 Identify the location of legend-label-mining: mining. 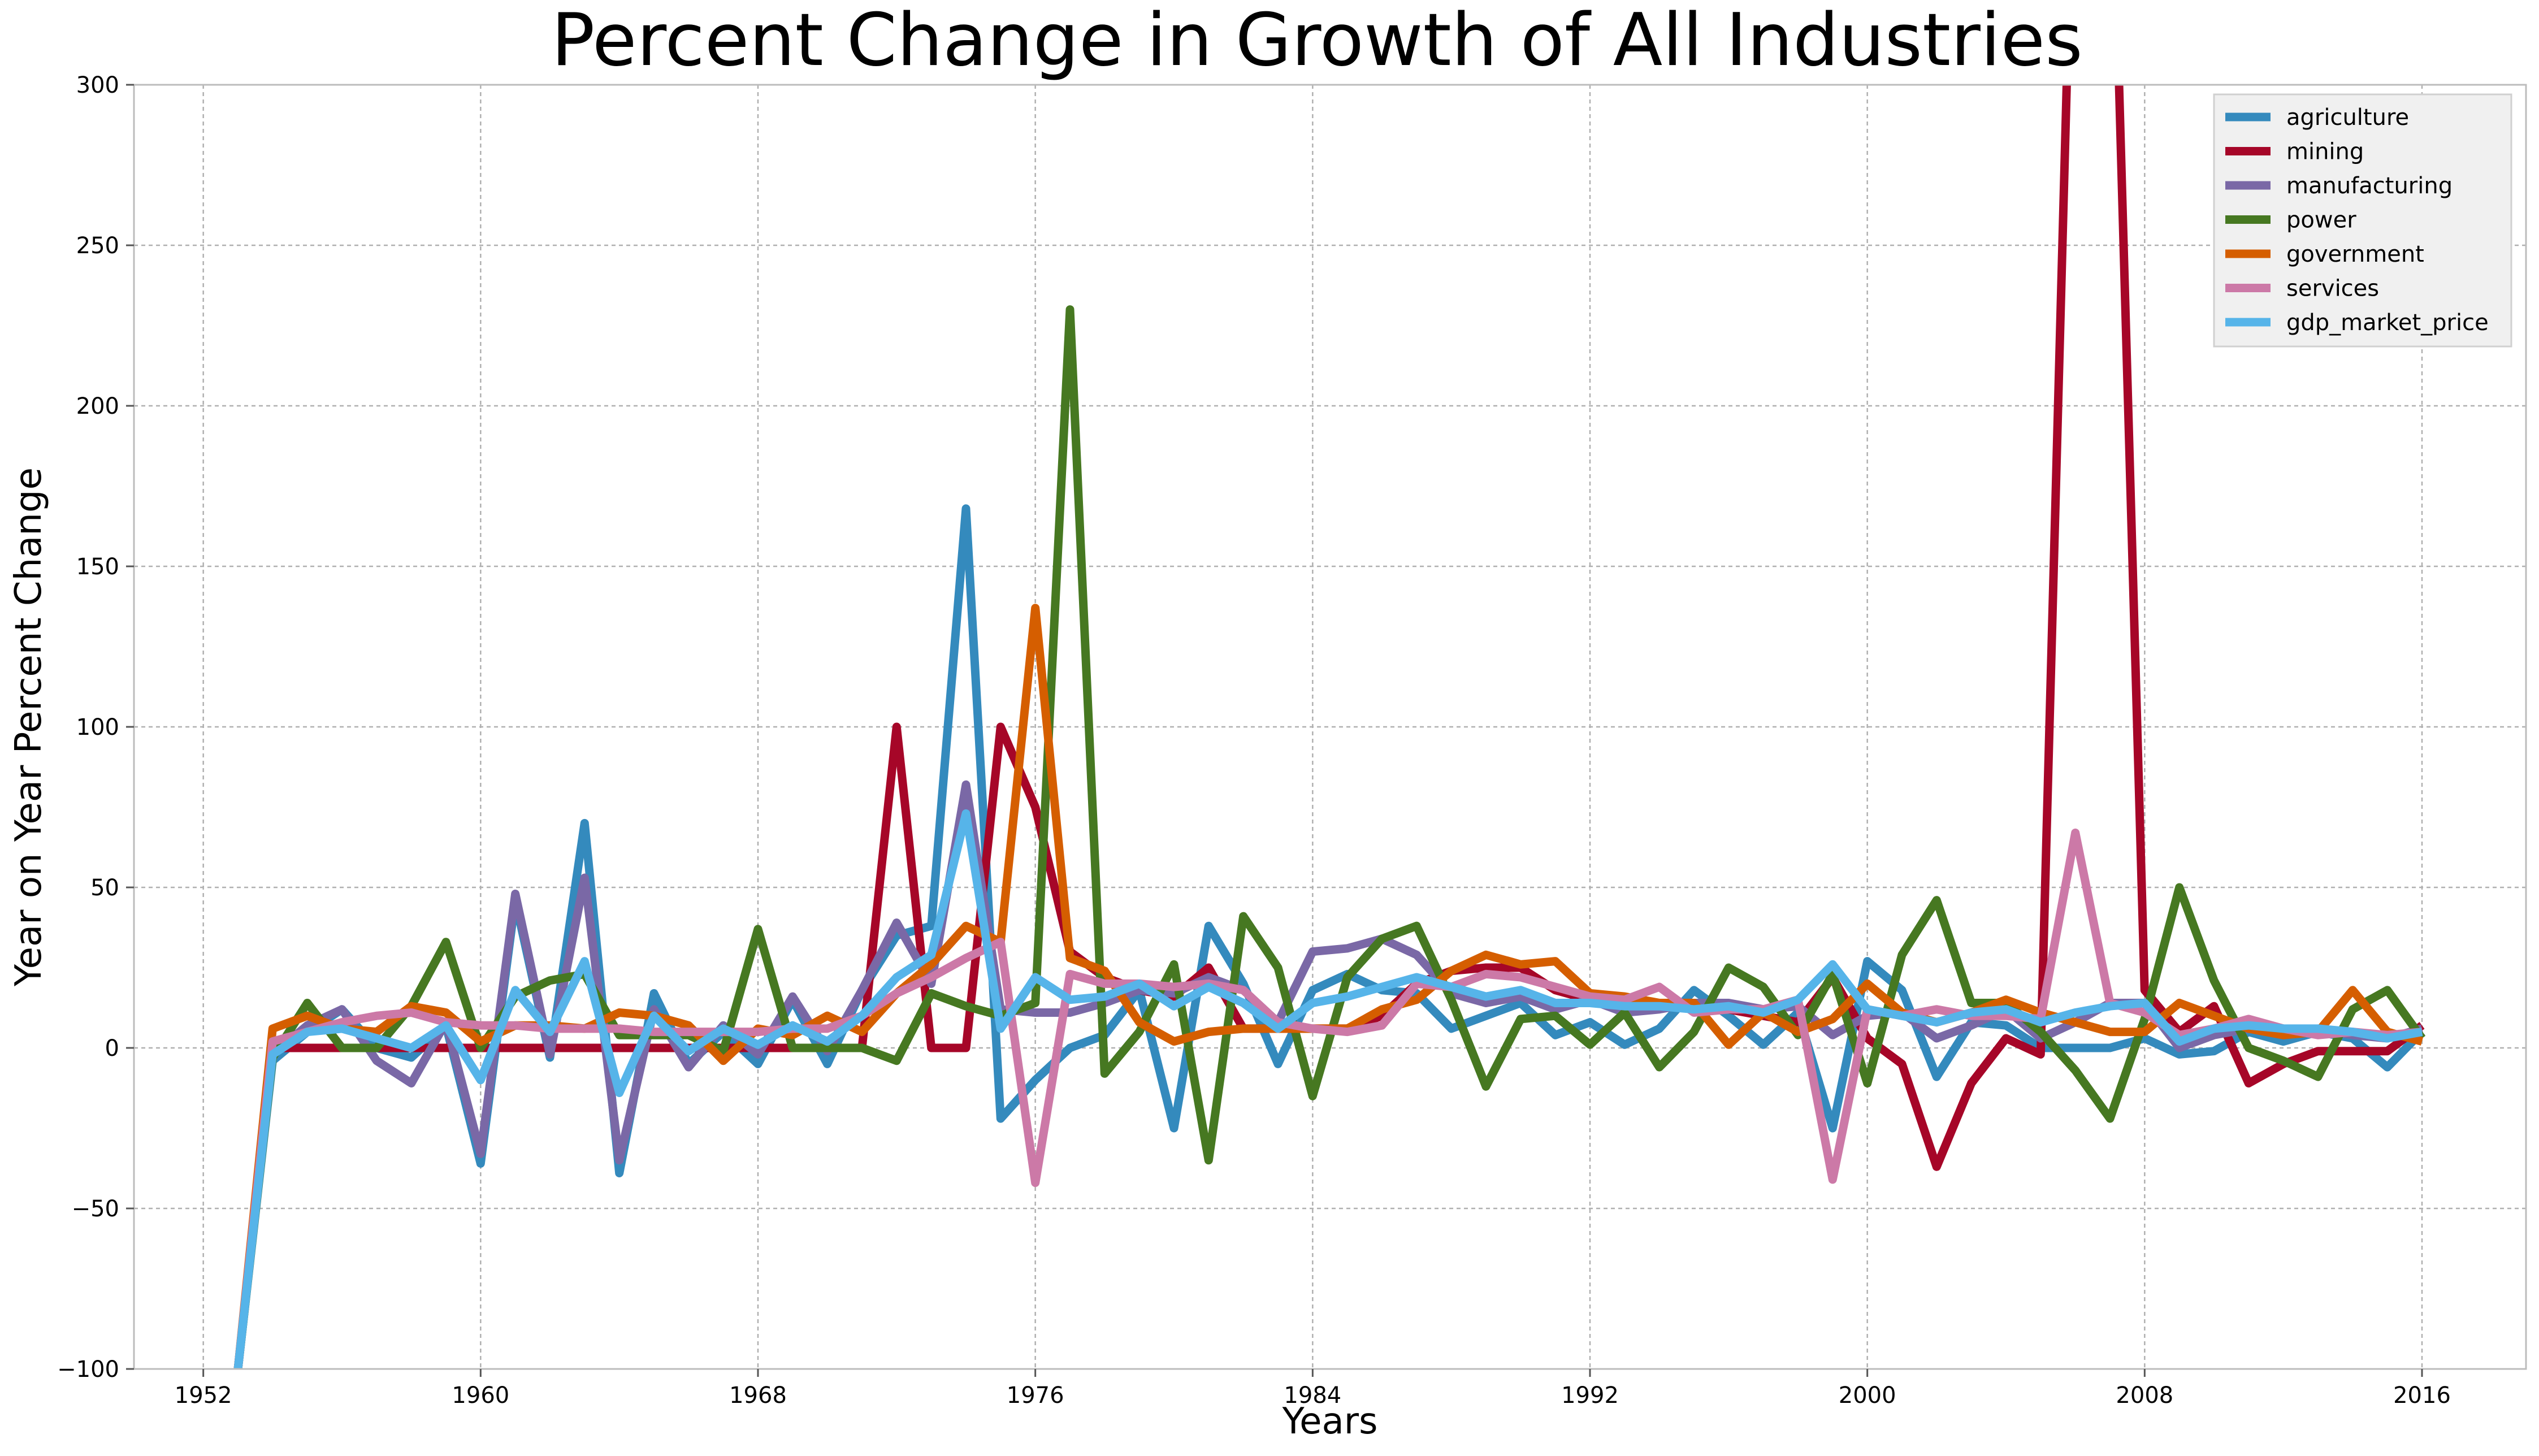
(2325, 152).